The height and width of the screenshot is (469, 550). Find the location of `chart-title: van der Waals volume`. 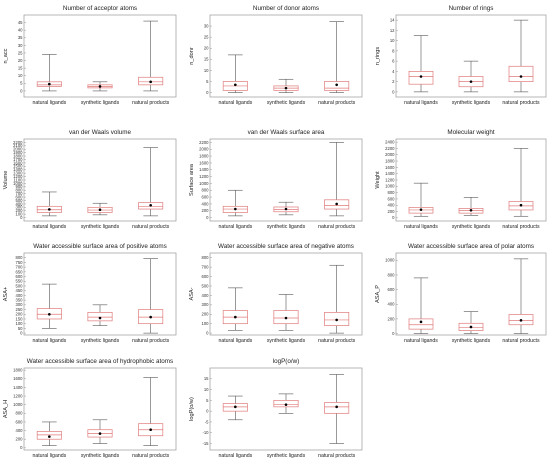

chart-title: van der Waals volume is located at coordinates (100, 132).